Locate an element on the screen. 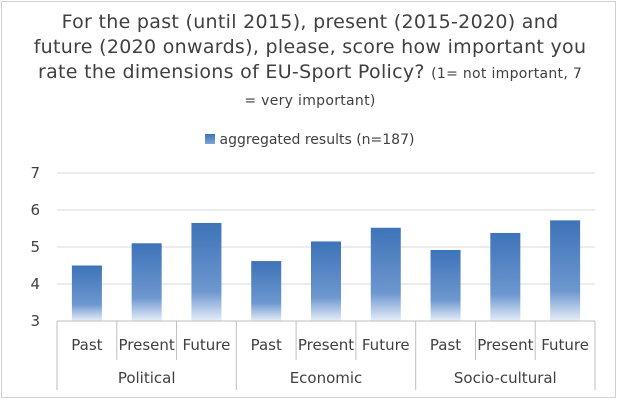  x-group-label: Socio-cultural is located at coordinates (505, 378).